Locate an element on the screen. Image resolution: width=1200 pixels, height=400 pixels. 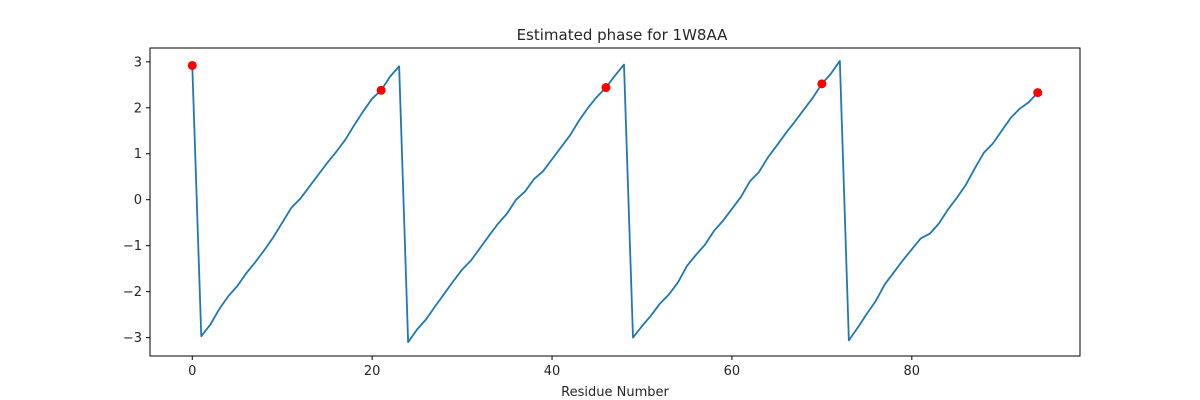
y-tick-label: 0 is located at coordinates (138, 200).